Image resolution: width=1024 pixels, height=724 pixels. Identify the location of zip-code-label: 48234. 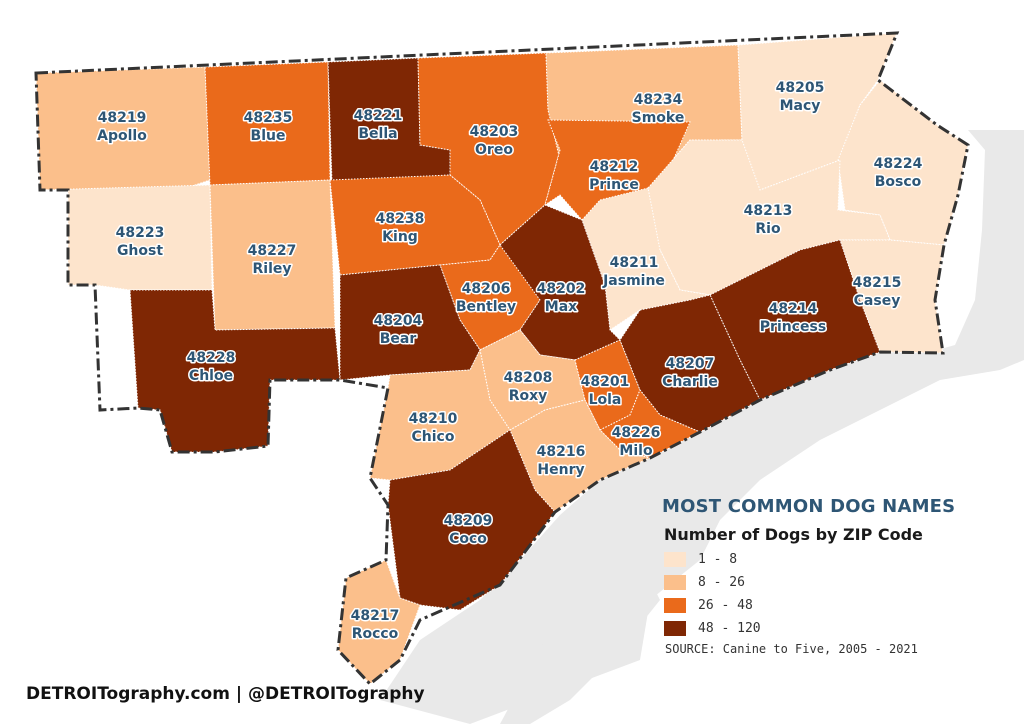
(658, 100).